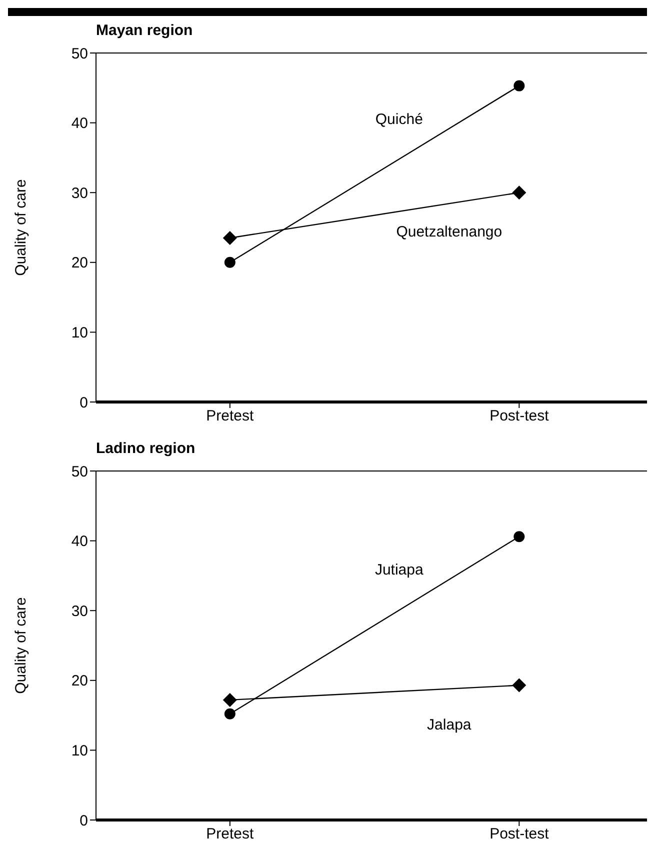  I want to click on series-label: Quiché, so click(399, 119).